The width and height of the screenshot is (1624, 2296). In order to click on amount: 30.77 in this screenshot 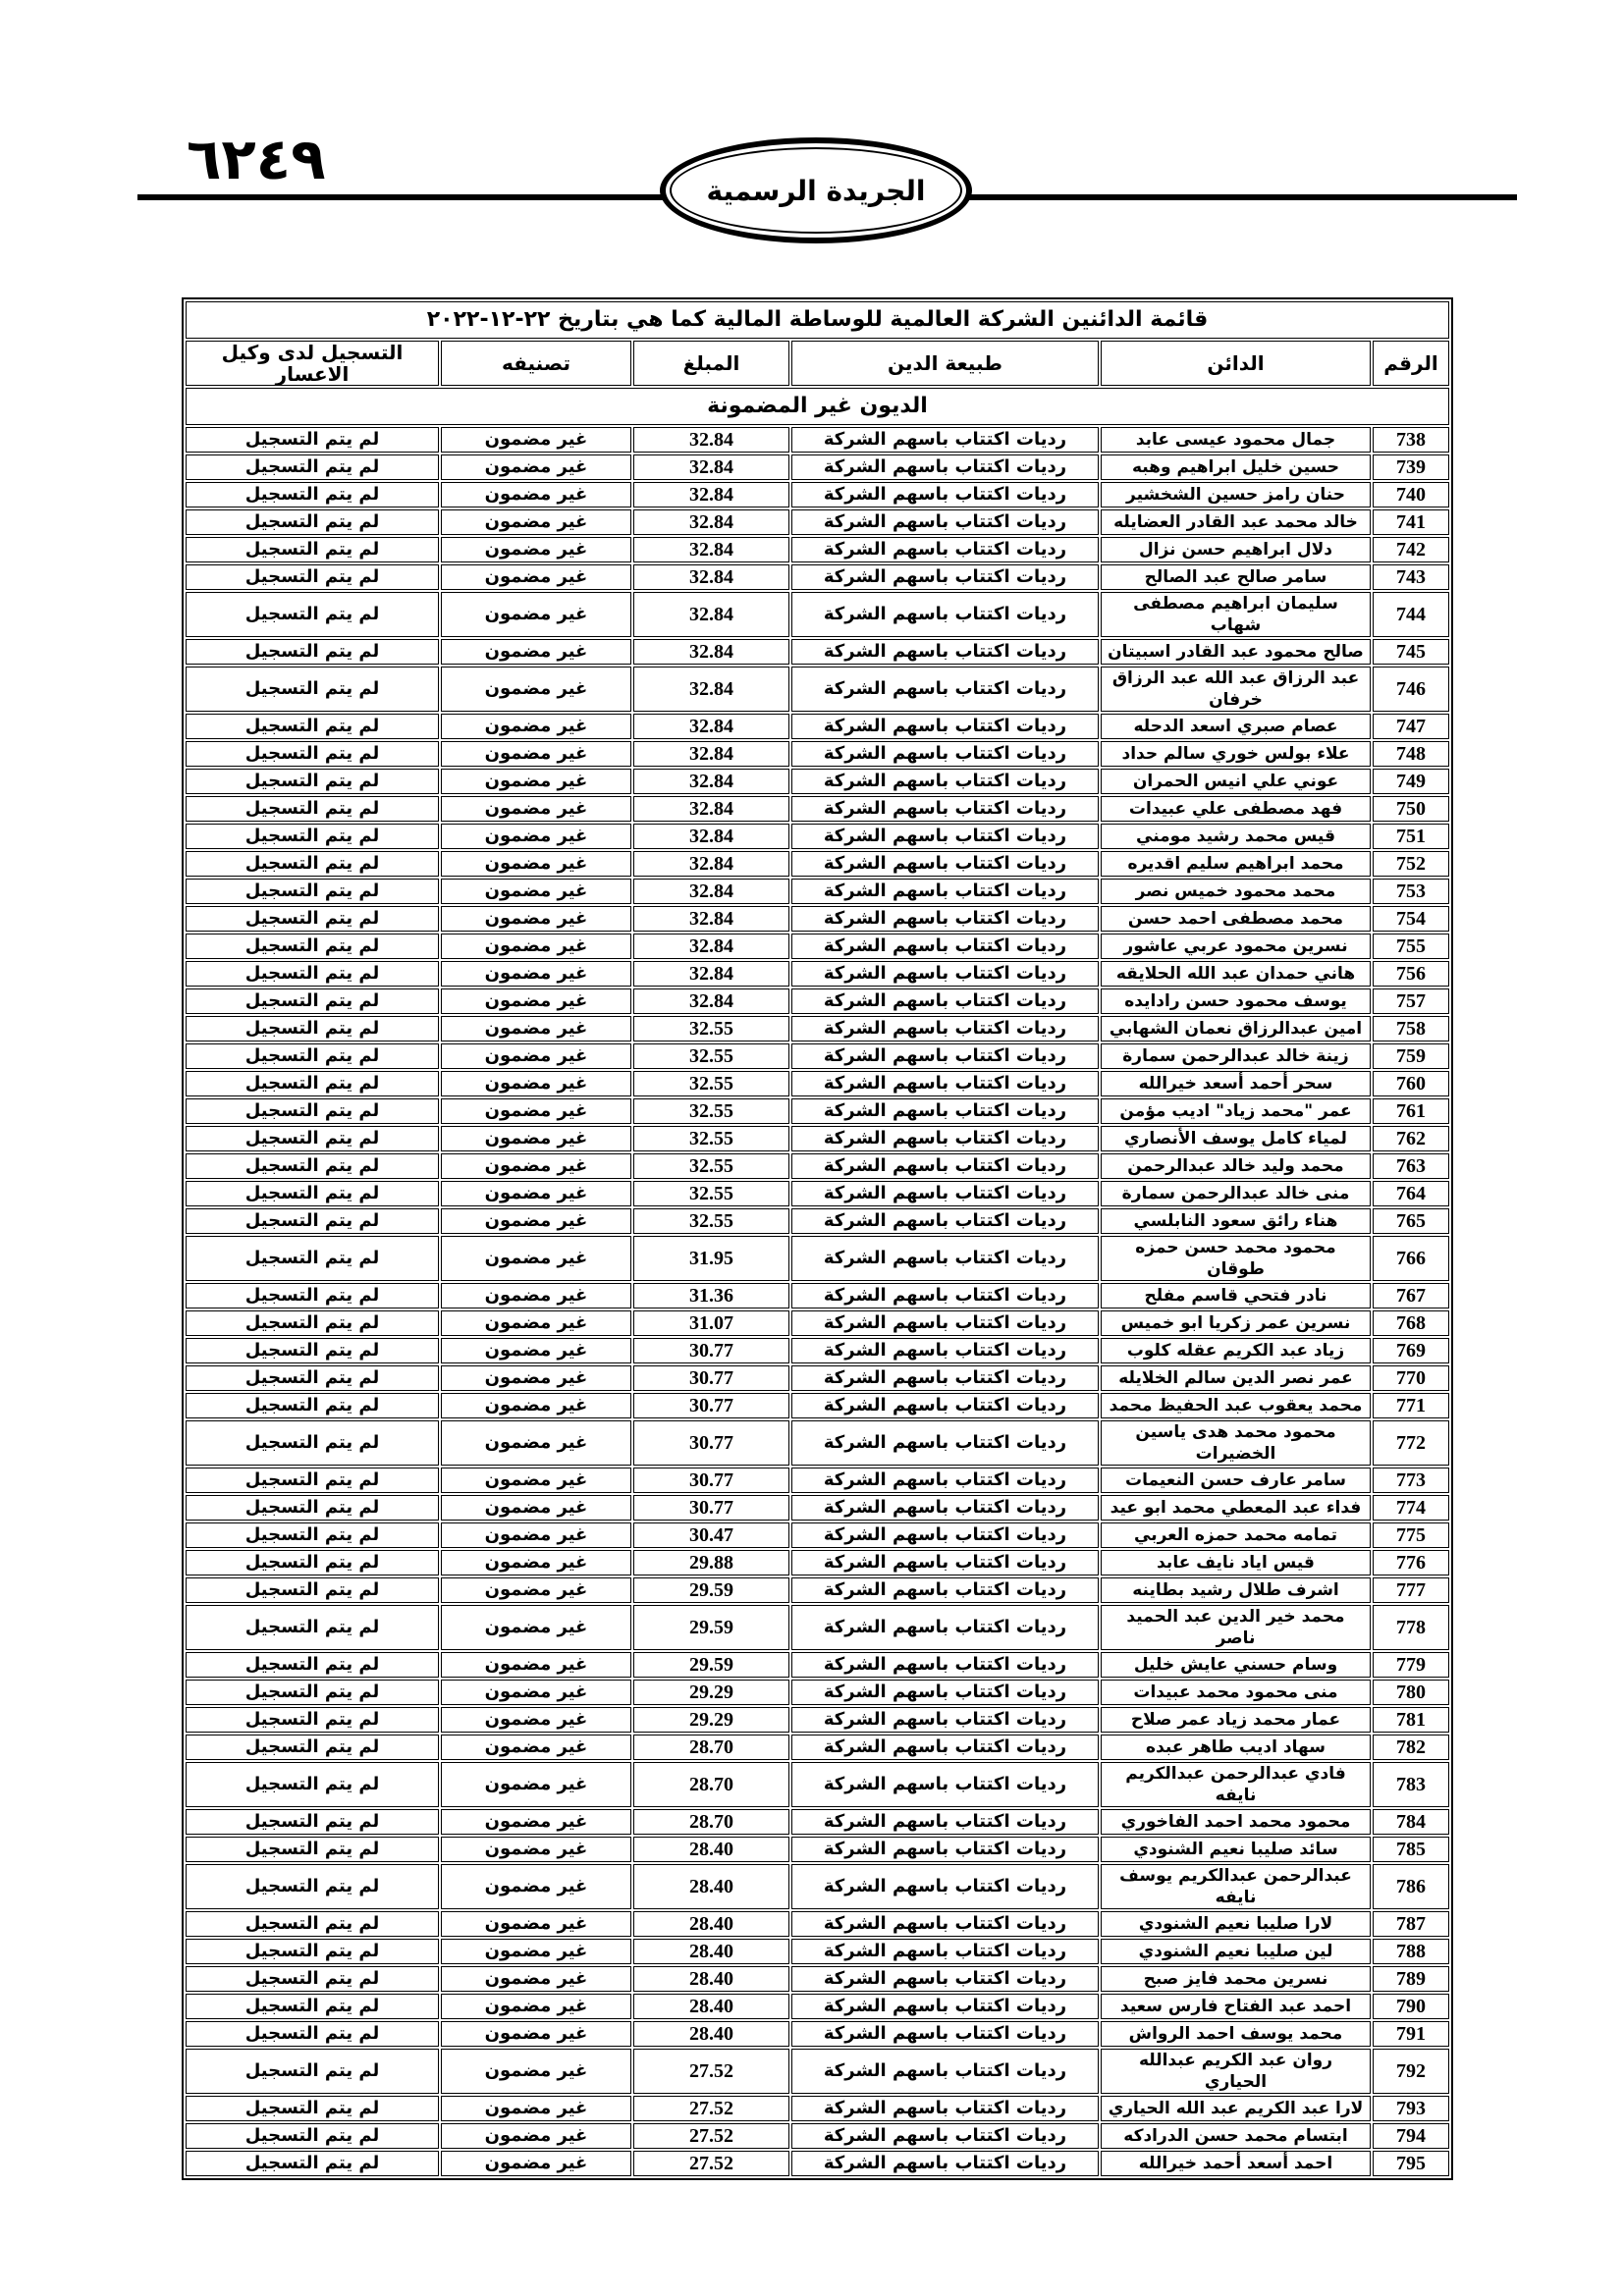, I will do `click(711, 1350)`.